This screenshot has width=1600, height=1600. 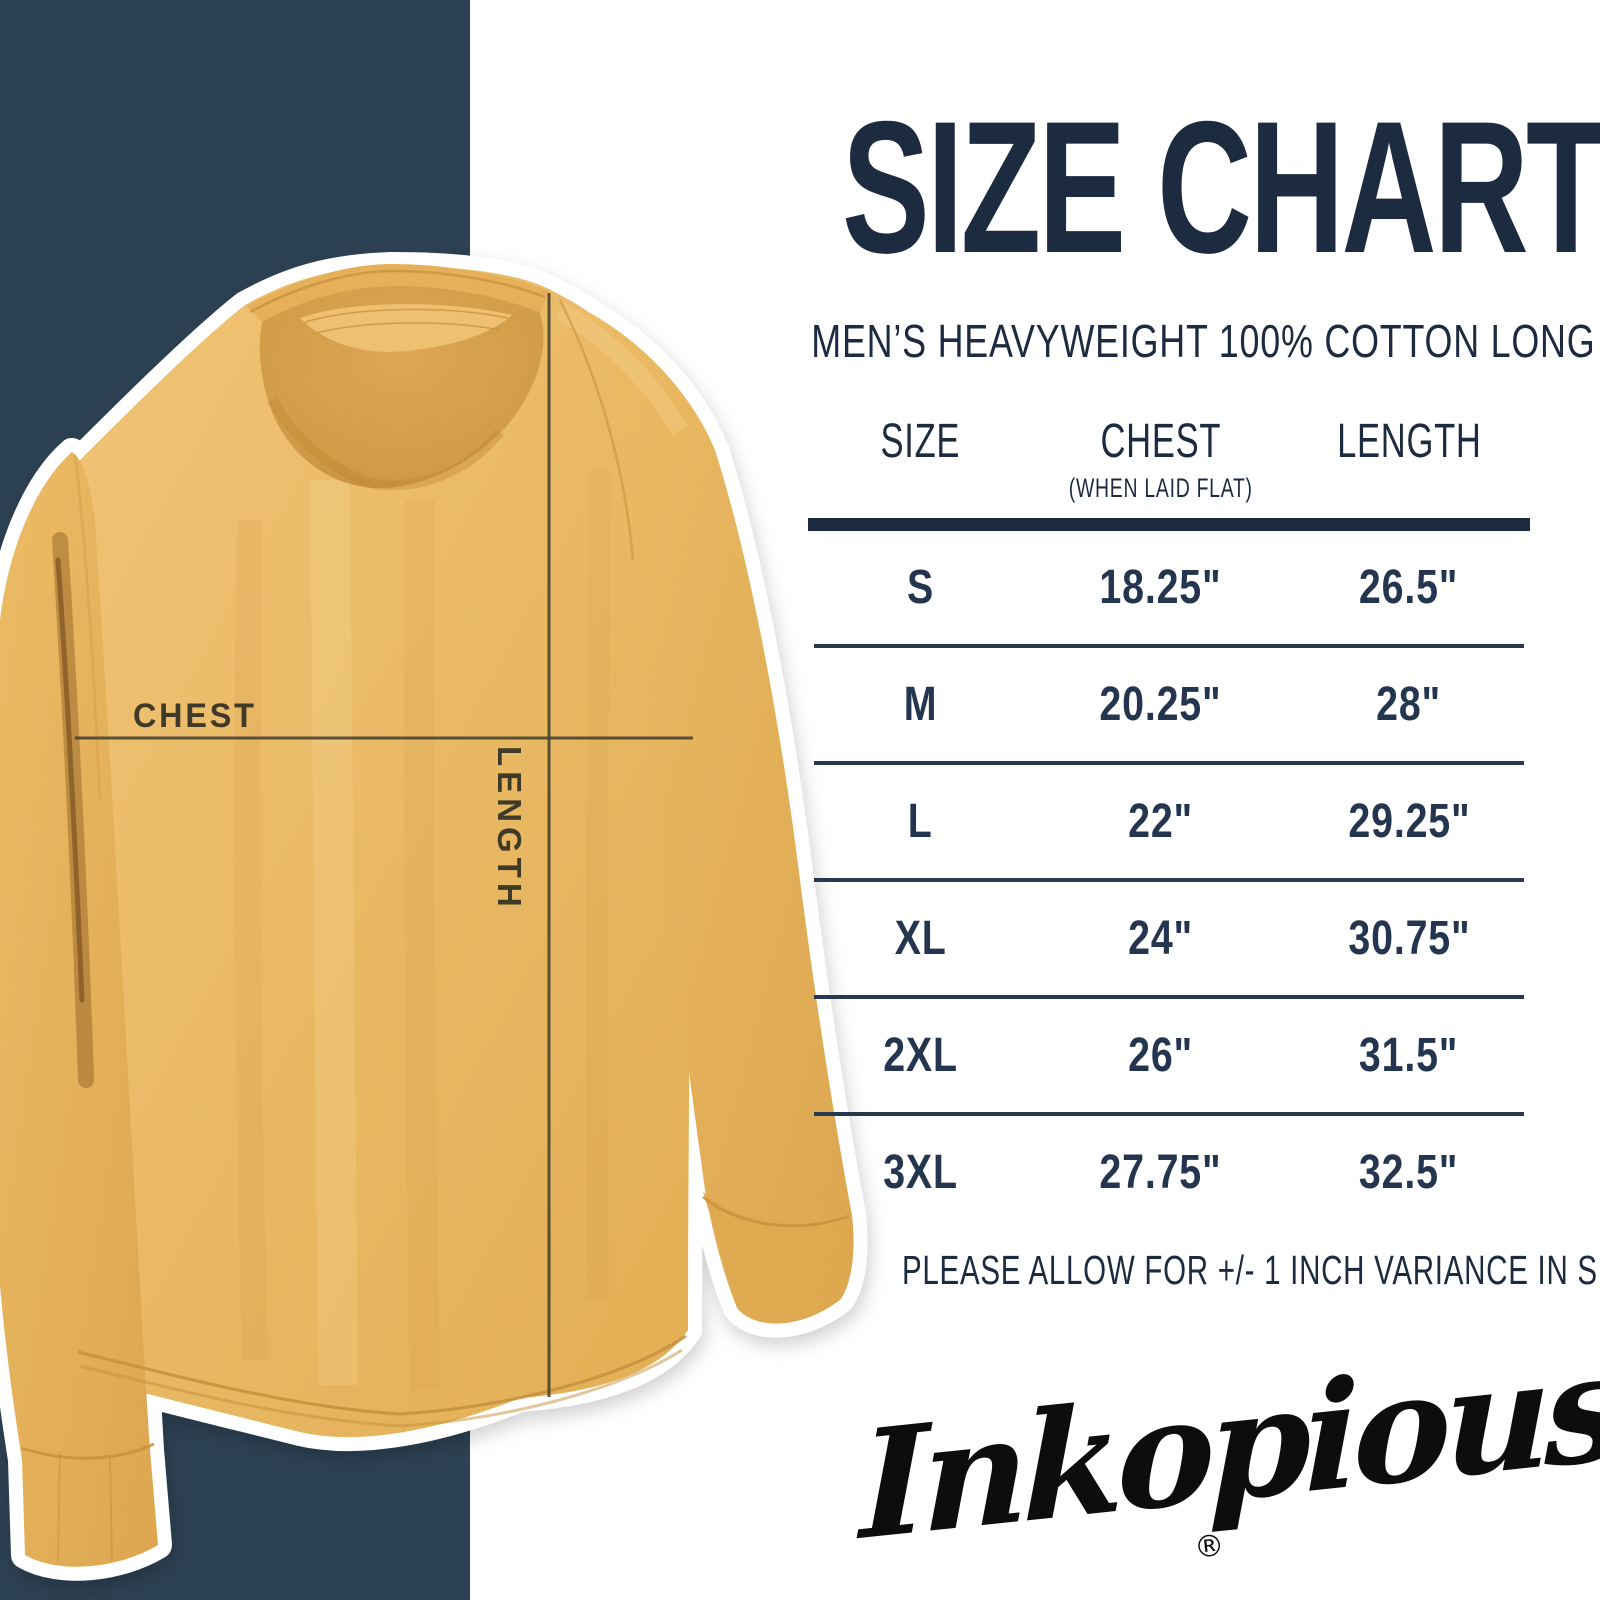 I want to click on page-title: SIZE CHART, so click(x=1221, y=187).